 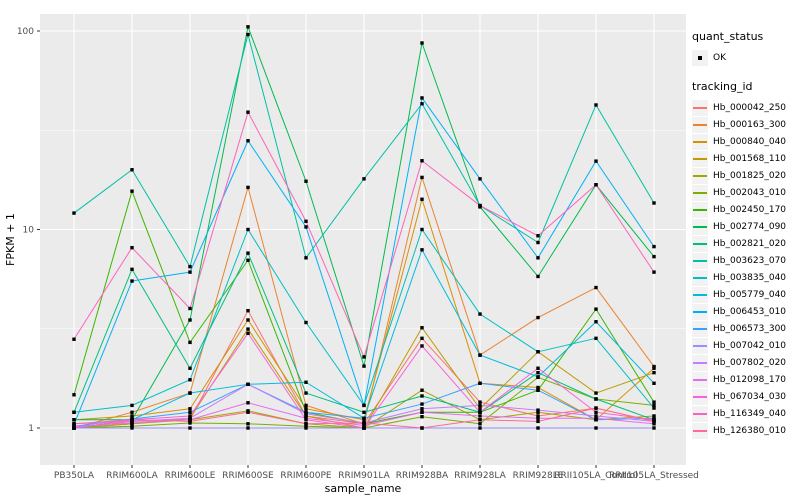 I want to click on x-tick-label: RRIM901LA, so click(x=364, y=476).